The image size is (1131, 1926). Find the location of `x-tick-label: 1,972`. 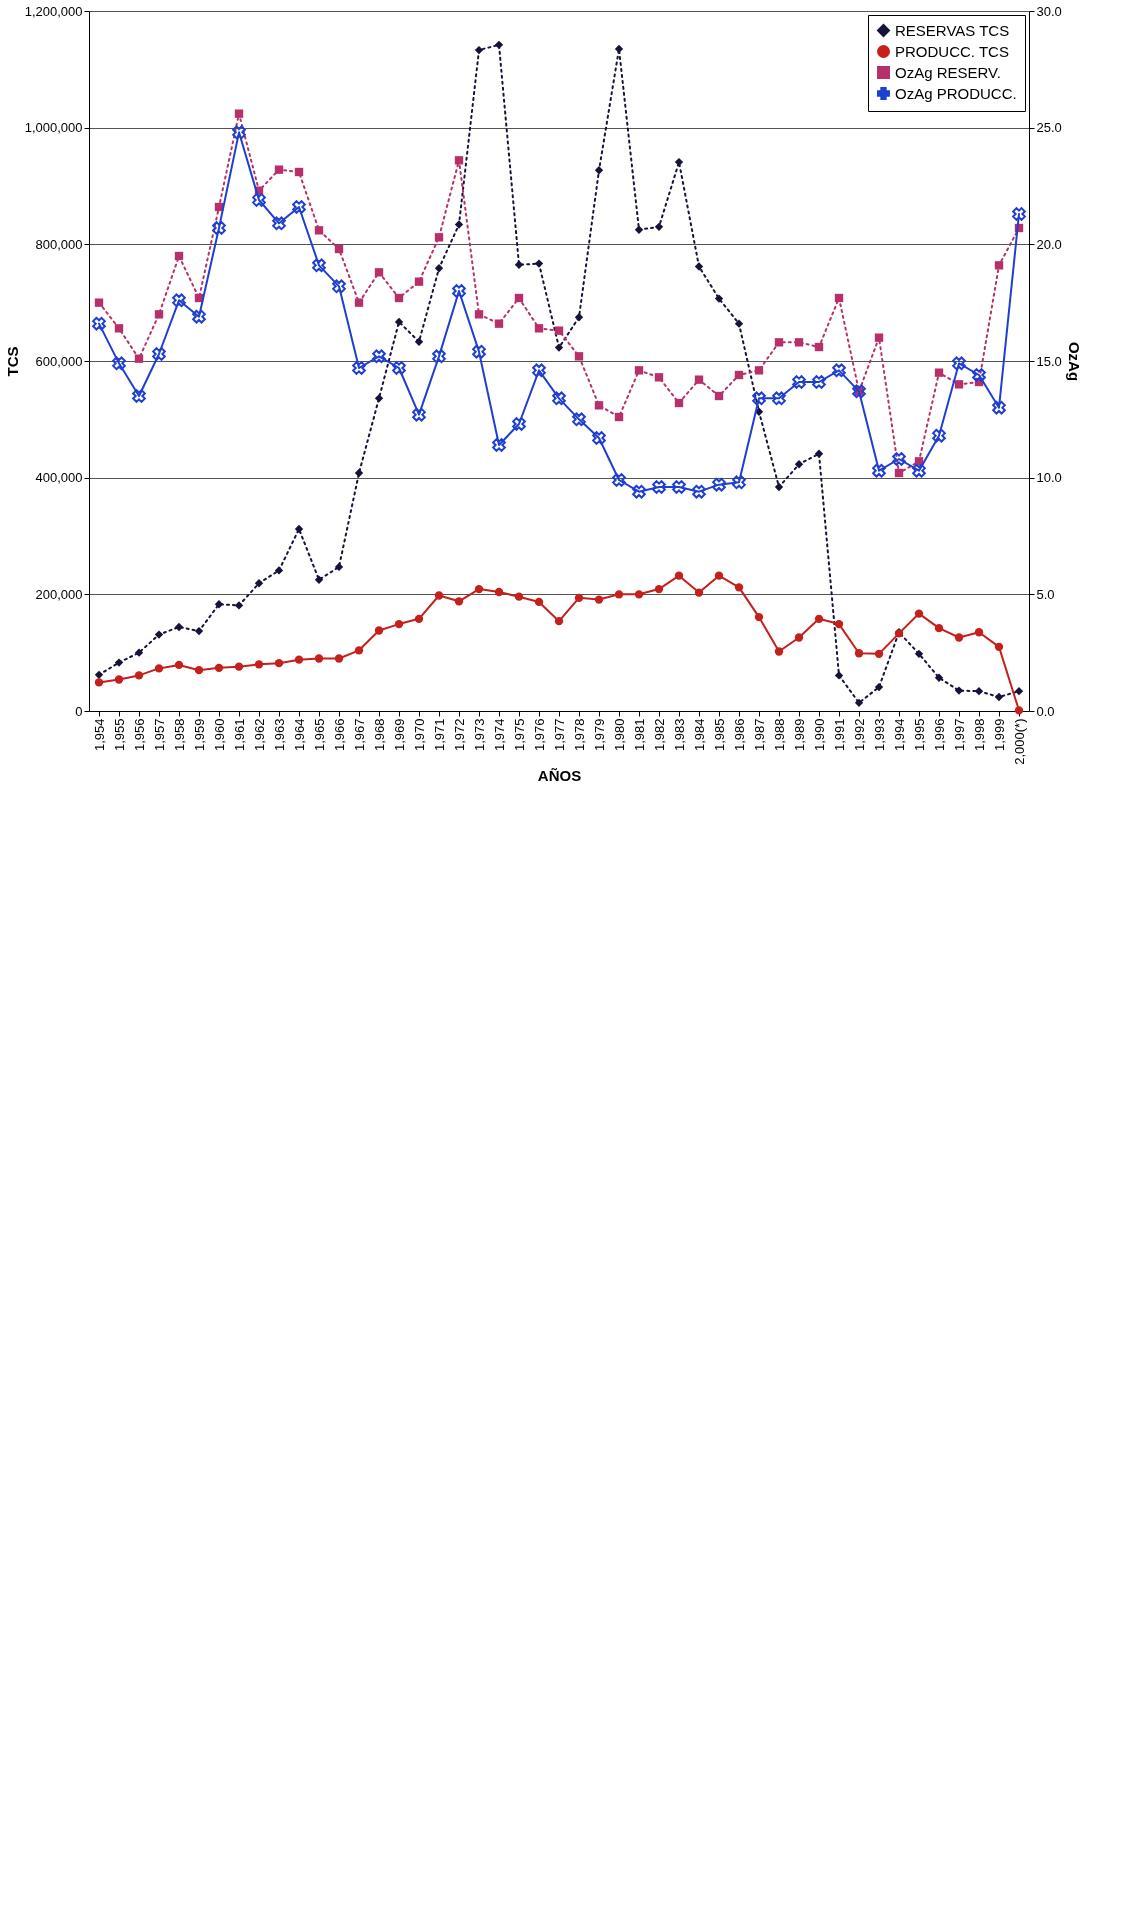

x-tick-label: 1,972 is located at coordinates (459, 735).